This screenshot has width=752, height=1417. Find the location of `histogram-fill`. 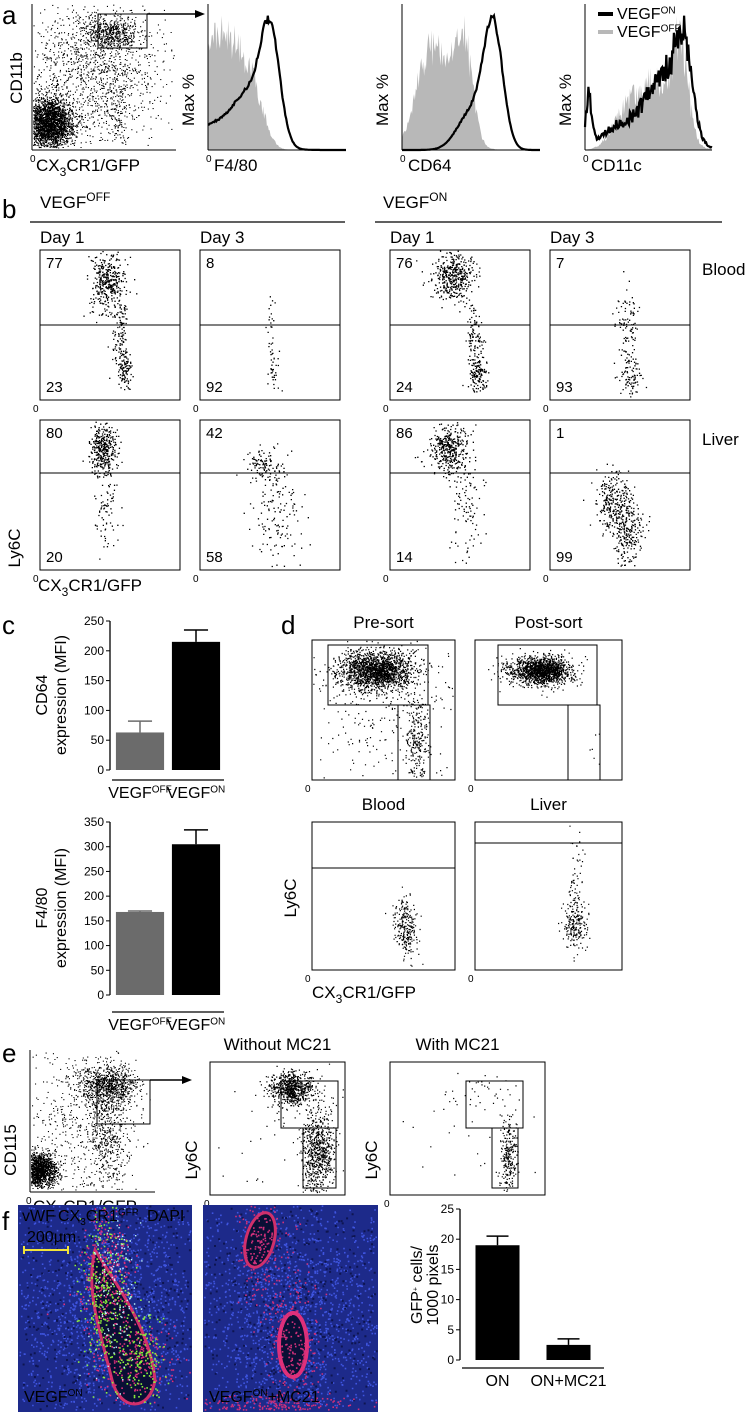

histogram-fill is located at coordinates (277, 83).